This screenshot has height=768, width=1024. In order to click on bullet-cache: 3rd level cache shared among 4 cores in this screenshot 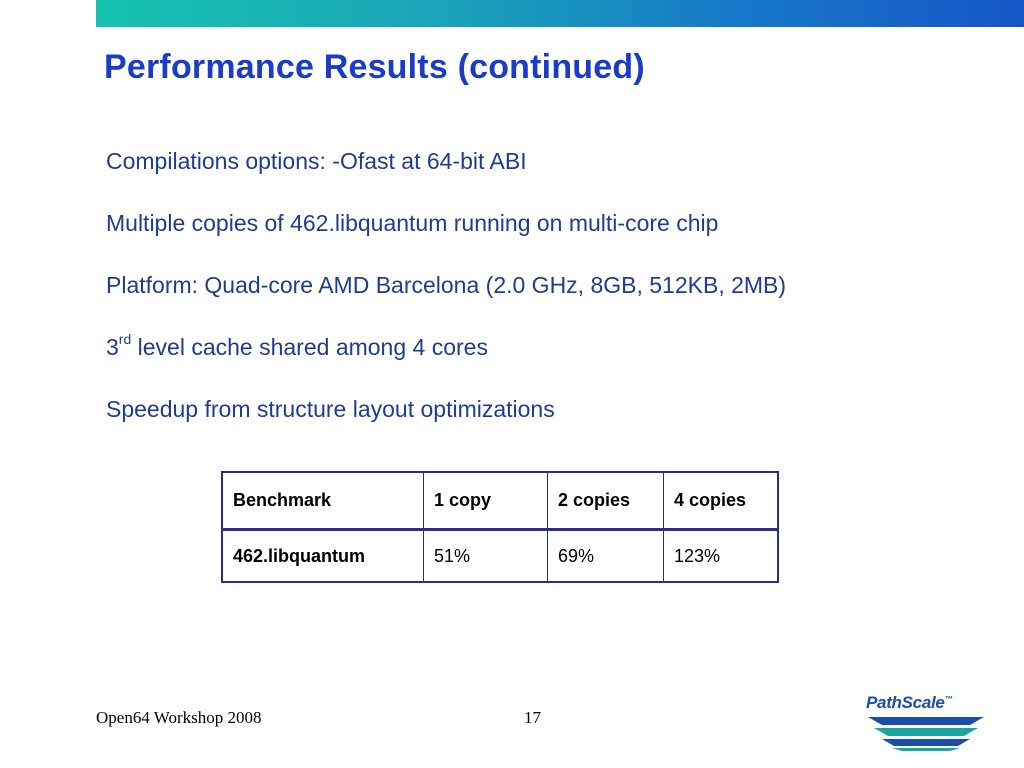, I will do `click(446, 359)`.